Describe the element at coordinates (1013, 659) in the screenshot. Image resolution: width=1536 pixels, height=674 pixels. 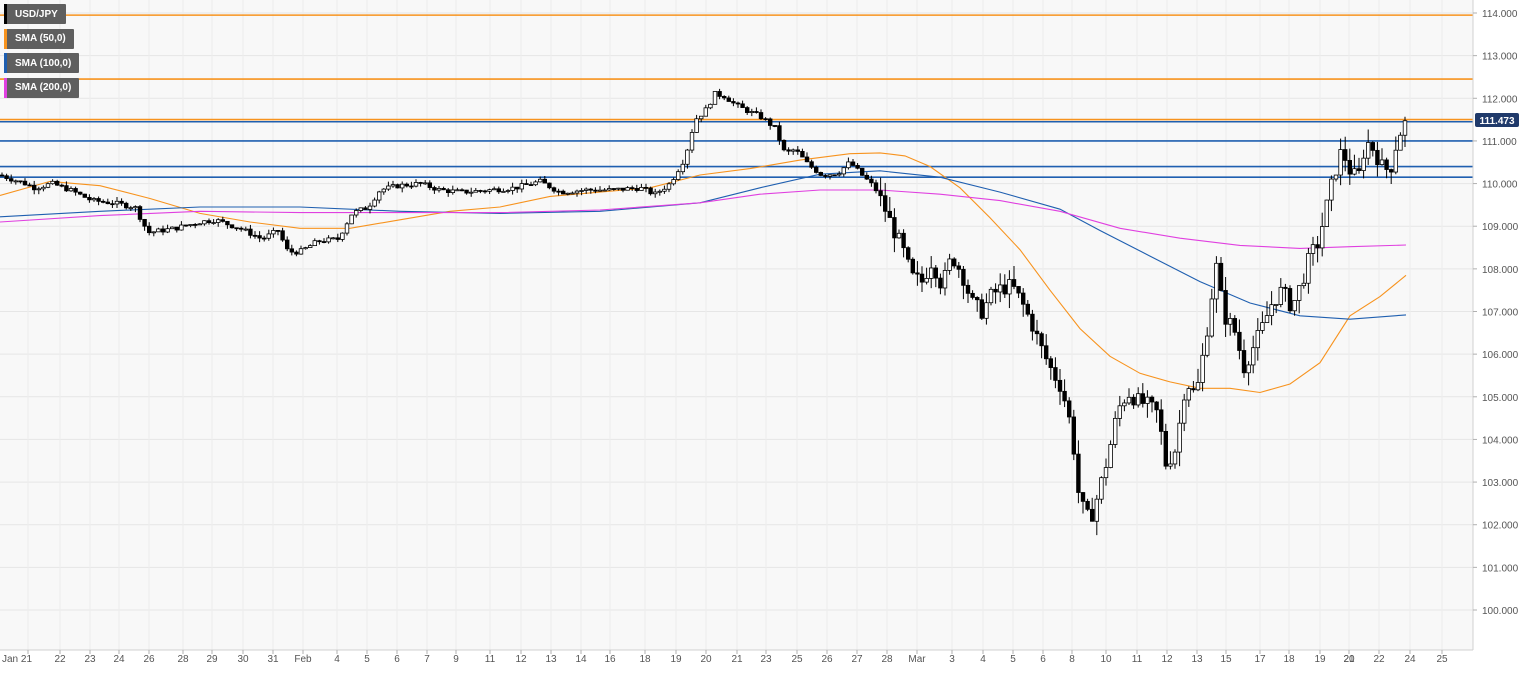
I see `x-tick-label: 5` at that location.